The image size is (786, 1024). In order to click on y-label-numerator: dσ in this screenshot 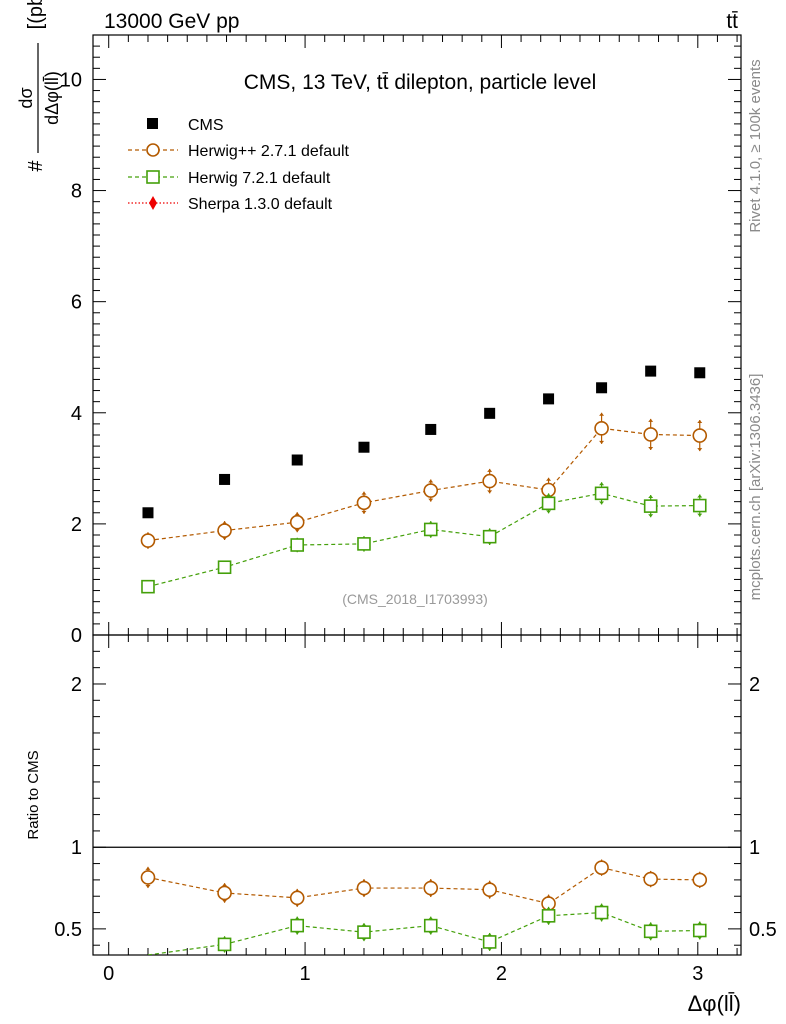, I will do `click(26, 97)`.